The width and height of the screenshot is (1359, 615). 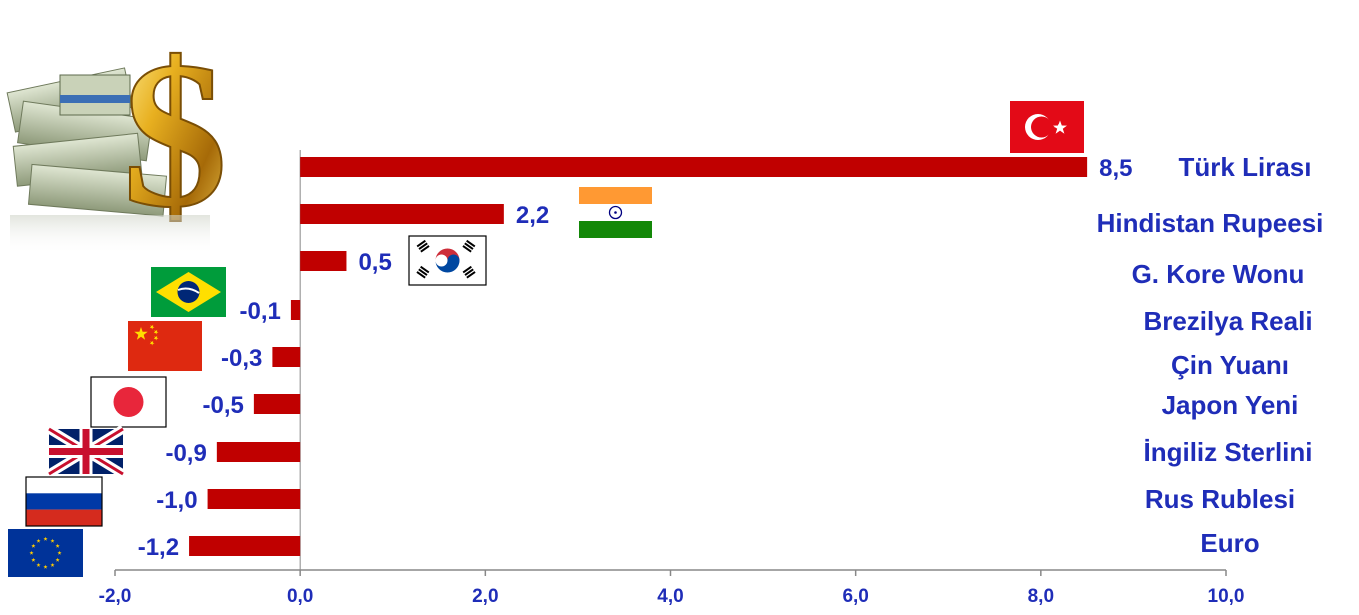 What do you see at coordinates (64, 501) in the screenshot?
I see `russia-flag` at bounding box center [64, 501].